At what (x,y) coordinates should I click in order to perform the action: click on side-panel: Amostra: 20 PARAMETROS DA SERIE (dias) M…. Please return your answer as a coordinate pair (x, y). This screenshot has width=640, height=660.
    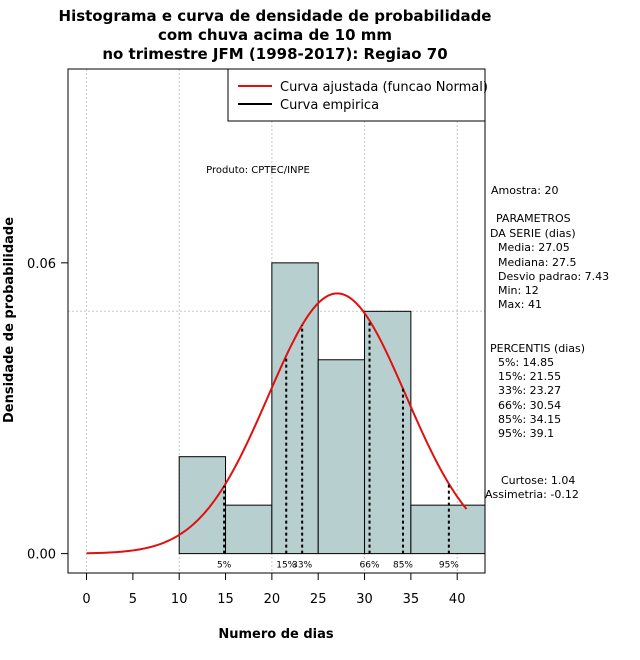
    Looking at the image, I should click on (547, 342).